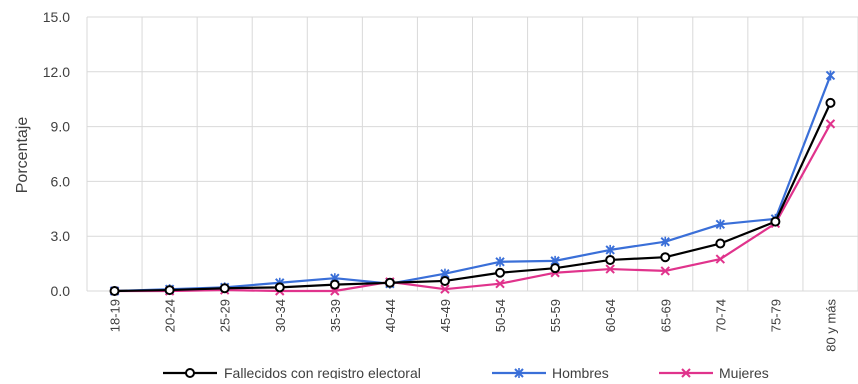 This screenshot has width=858, height=384. I want to click on x-tick-label: 30-34, so click(280, 315).